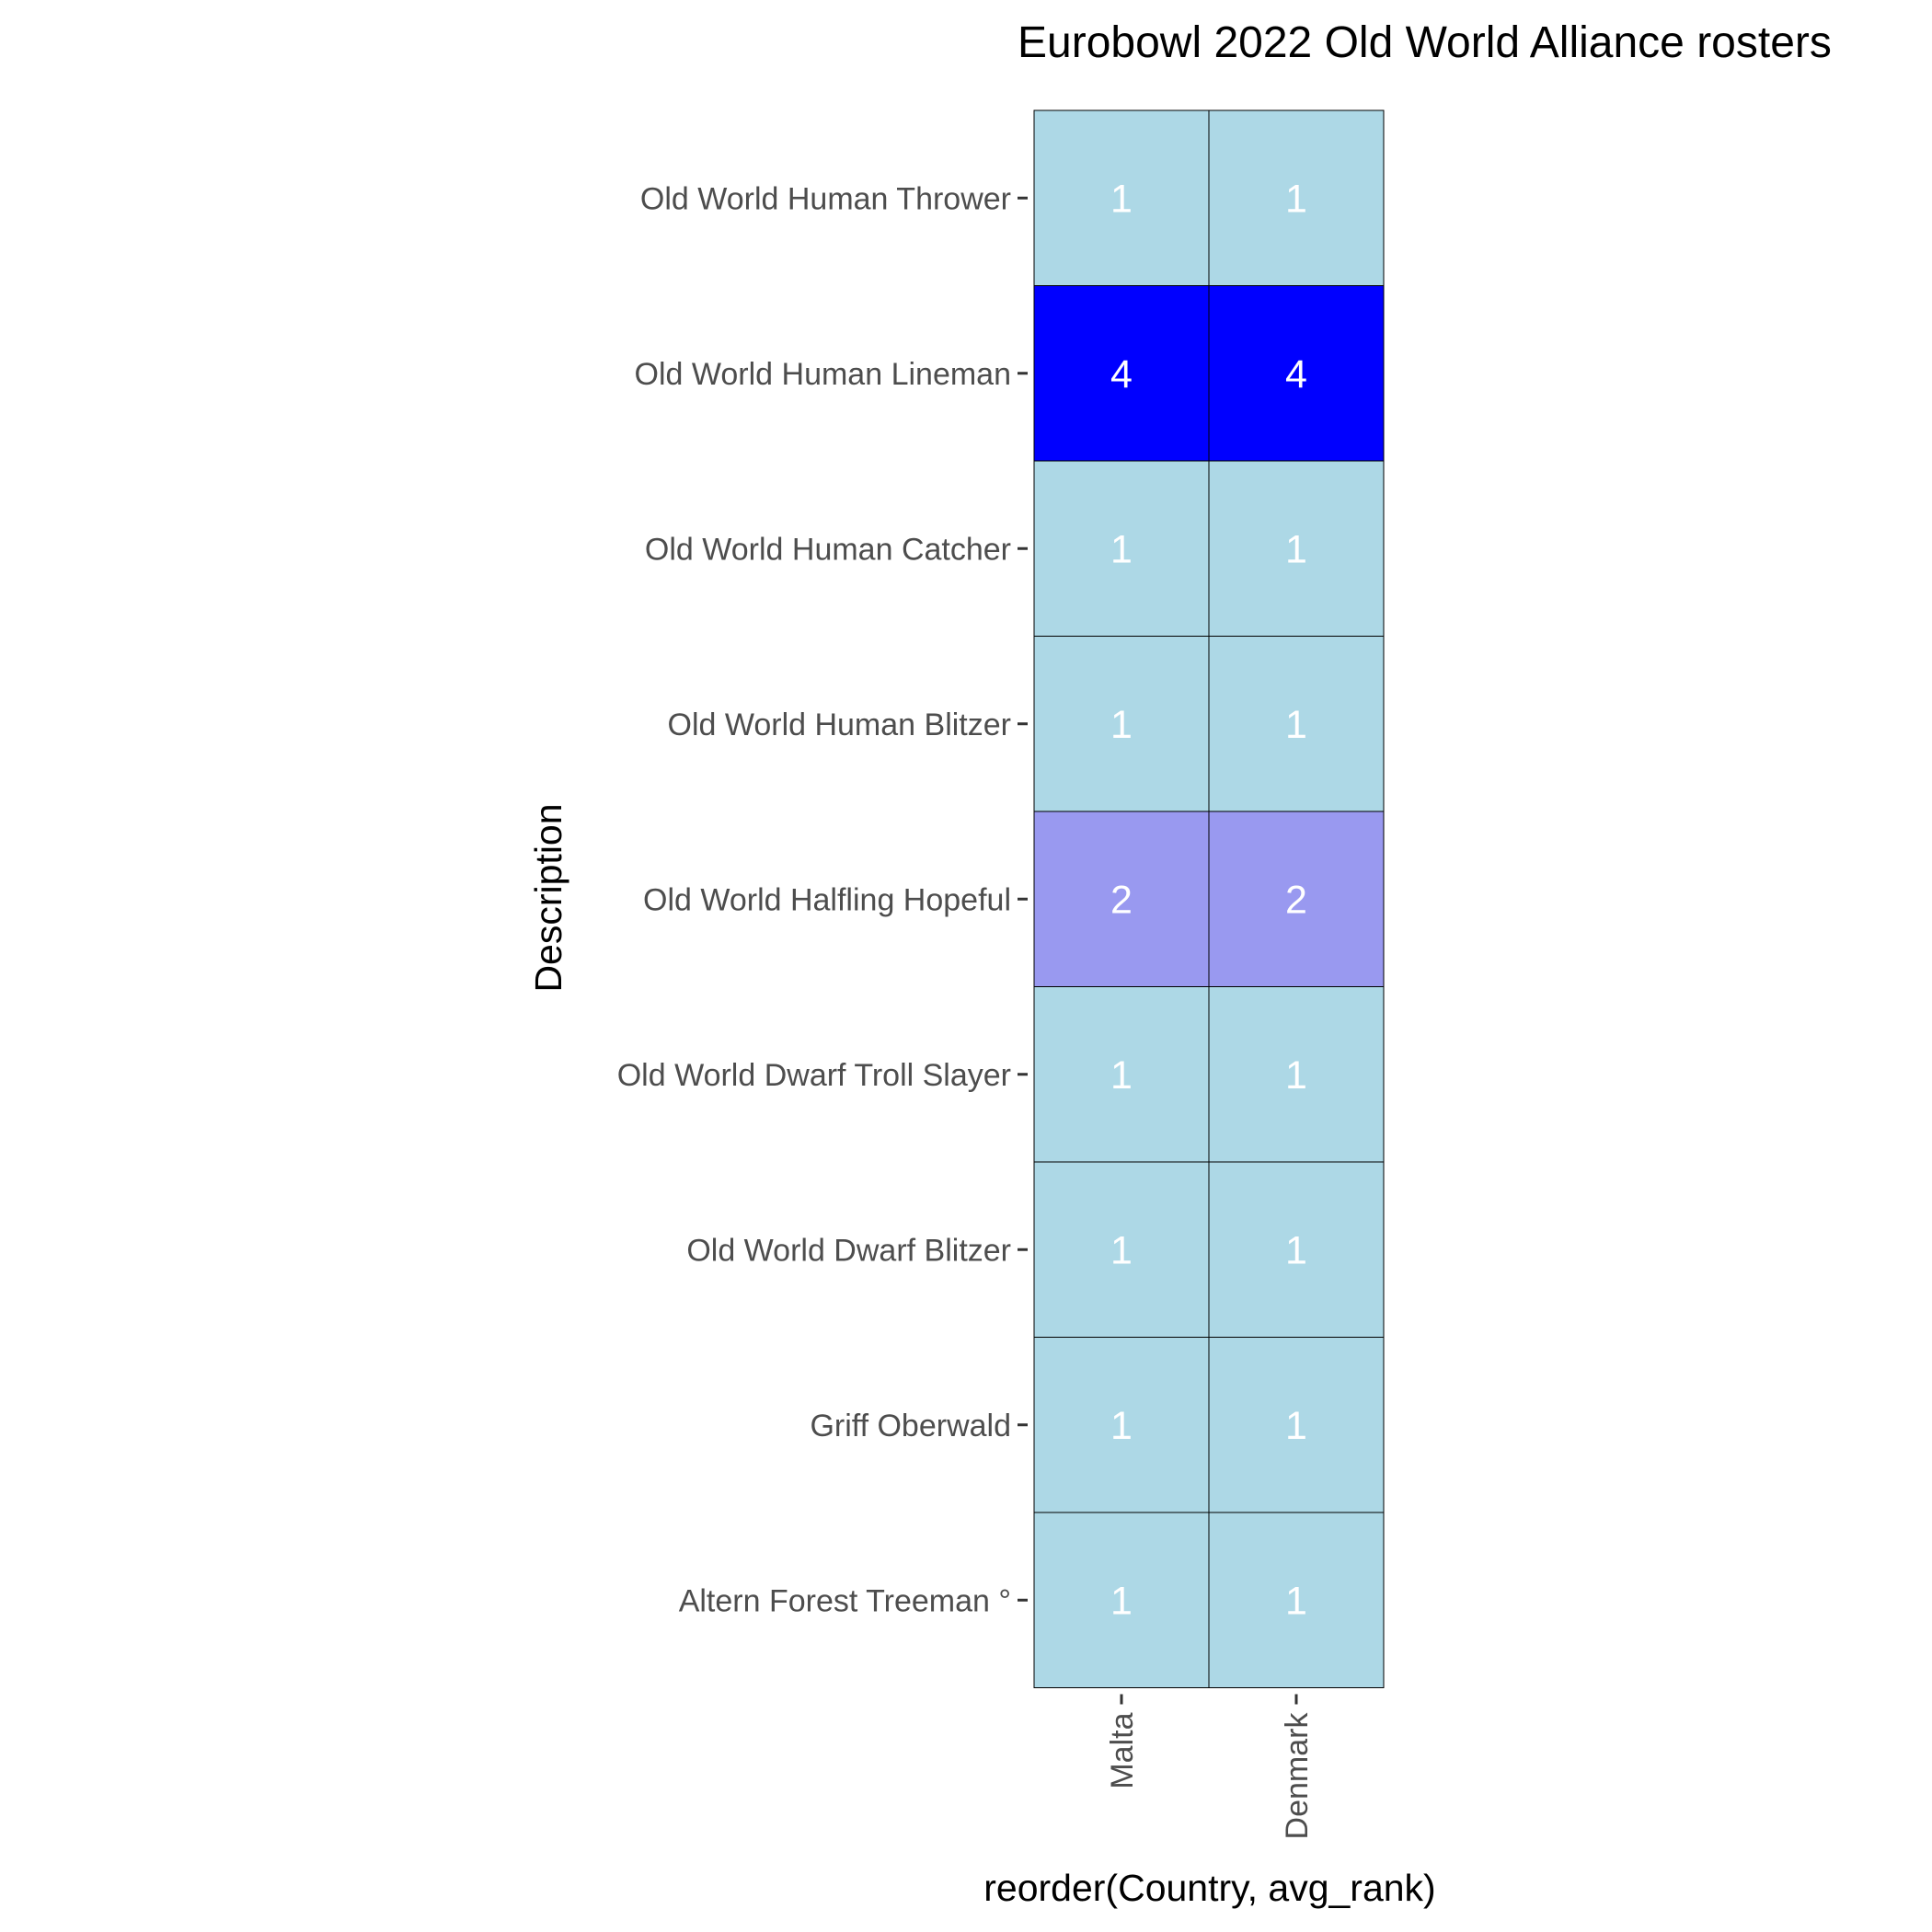 This screenshot has width=1932, height=1932. Describe the element at coordinates (1209, 1888) in the screenshot. I see `x-axis-title: reorder(Country, avg_rank)` at that location.